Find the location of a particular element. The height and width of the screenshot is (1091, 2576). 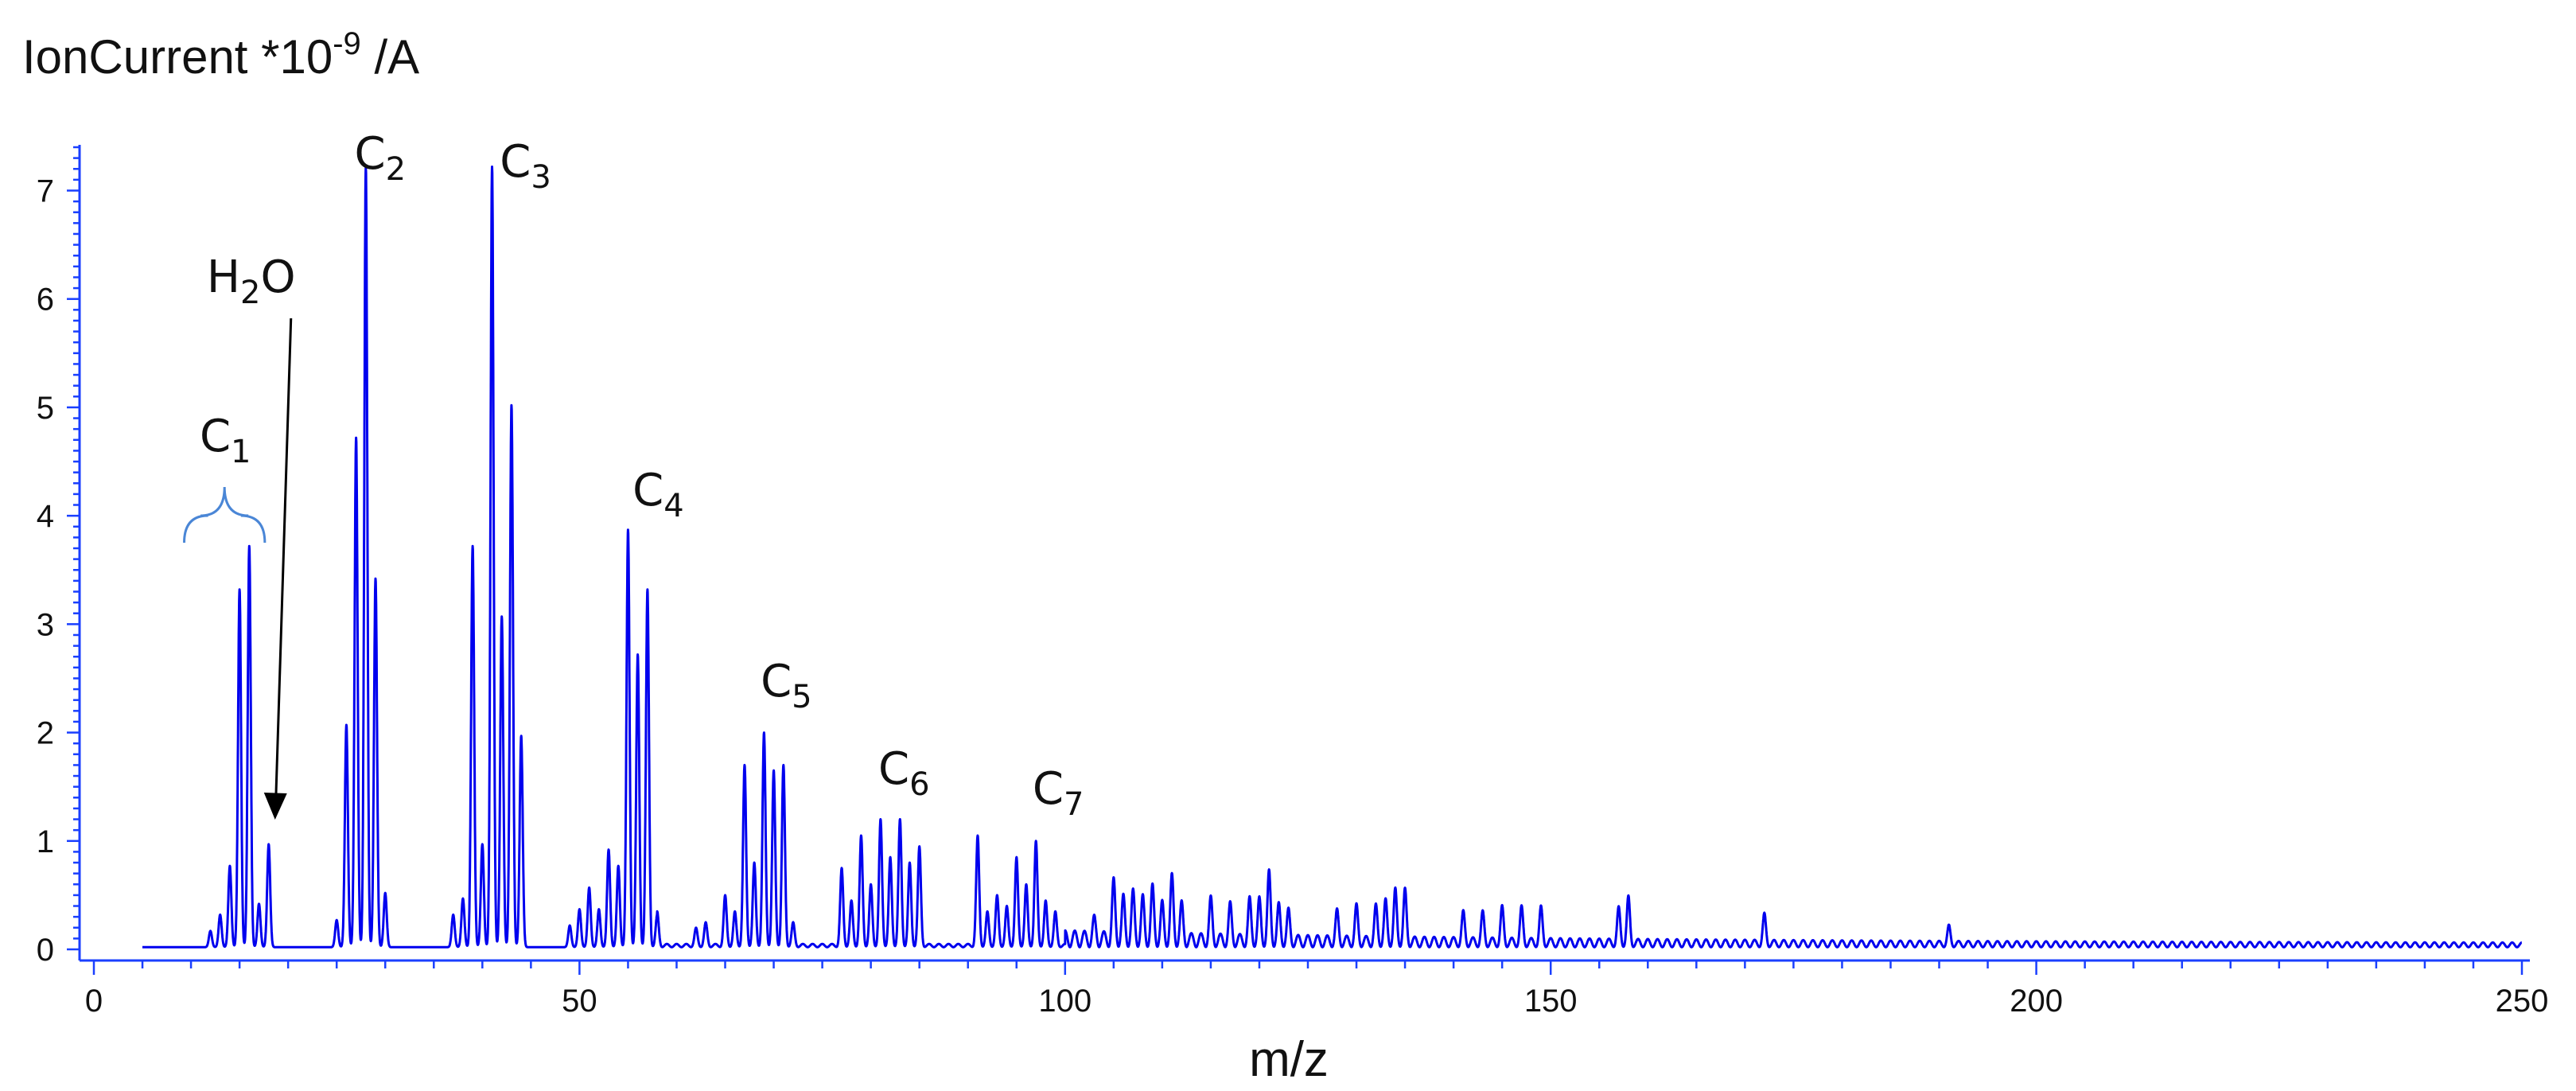

y-tick-label: 6 is located at coordinates (46, 300).